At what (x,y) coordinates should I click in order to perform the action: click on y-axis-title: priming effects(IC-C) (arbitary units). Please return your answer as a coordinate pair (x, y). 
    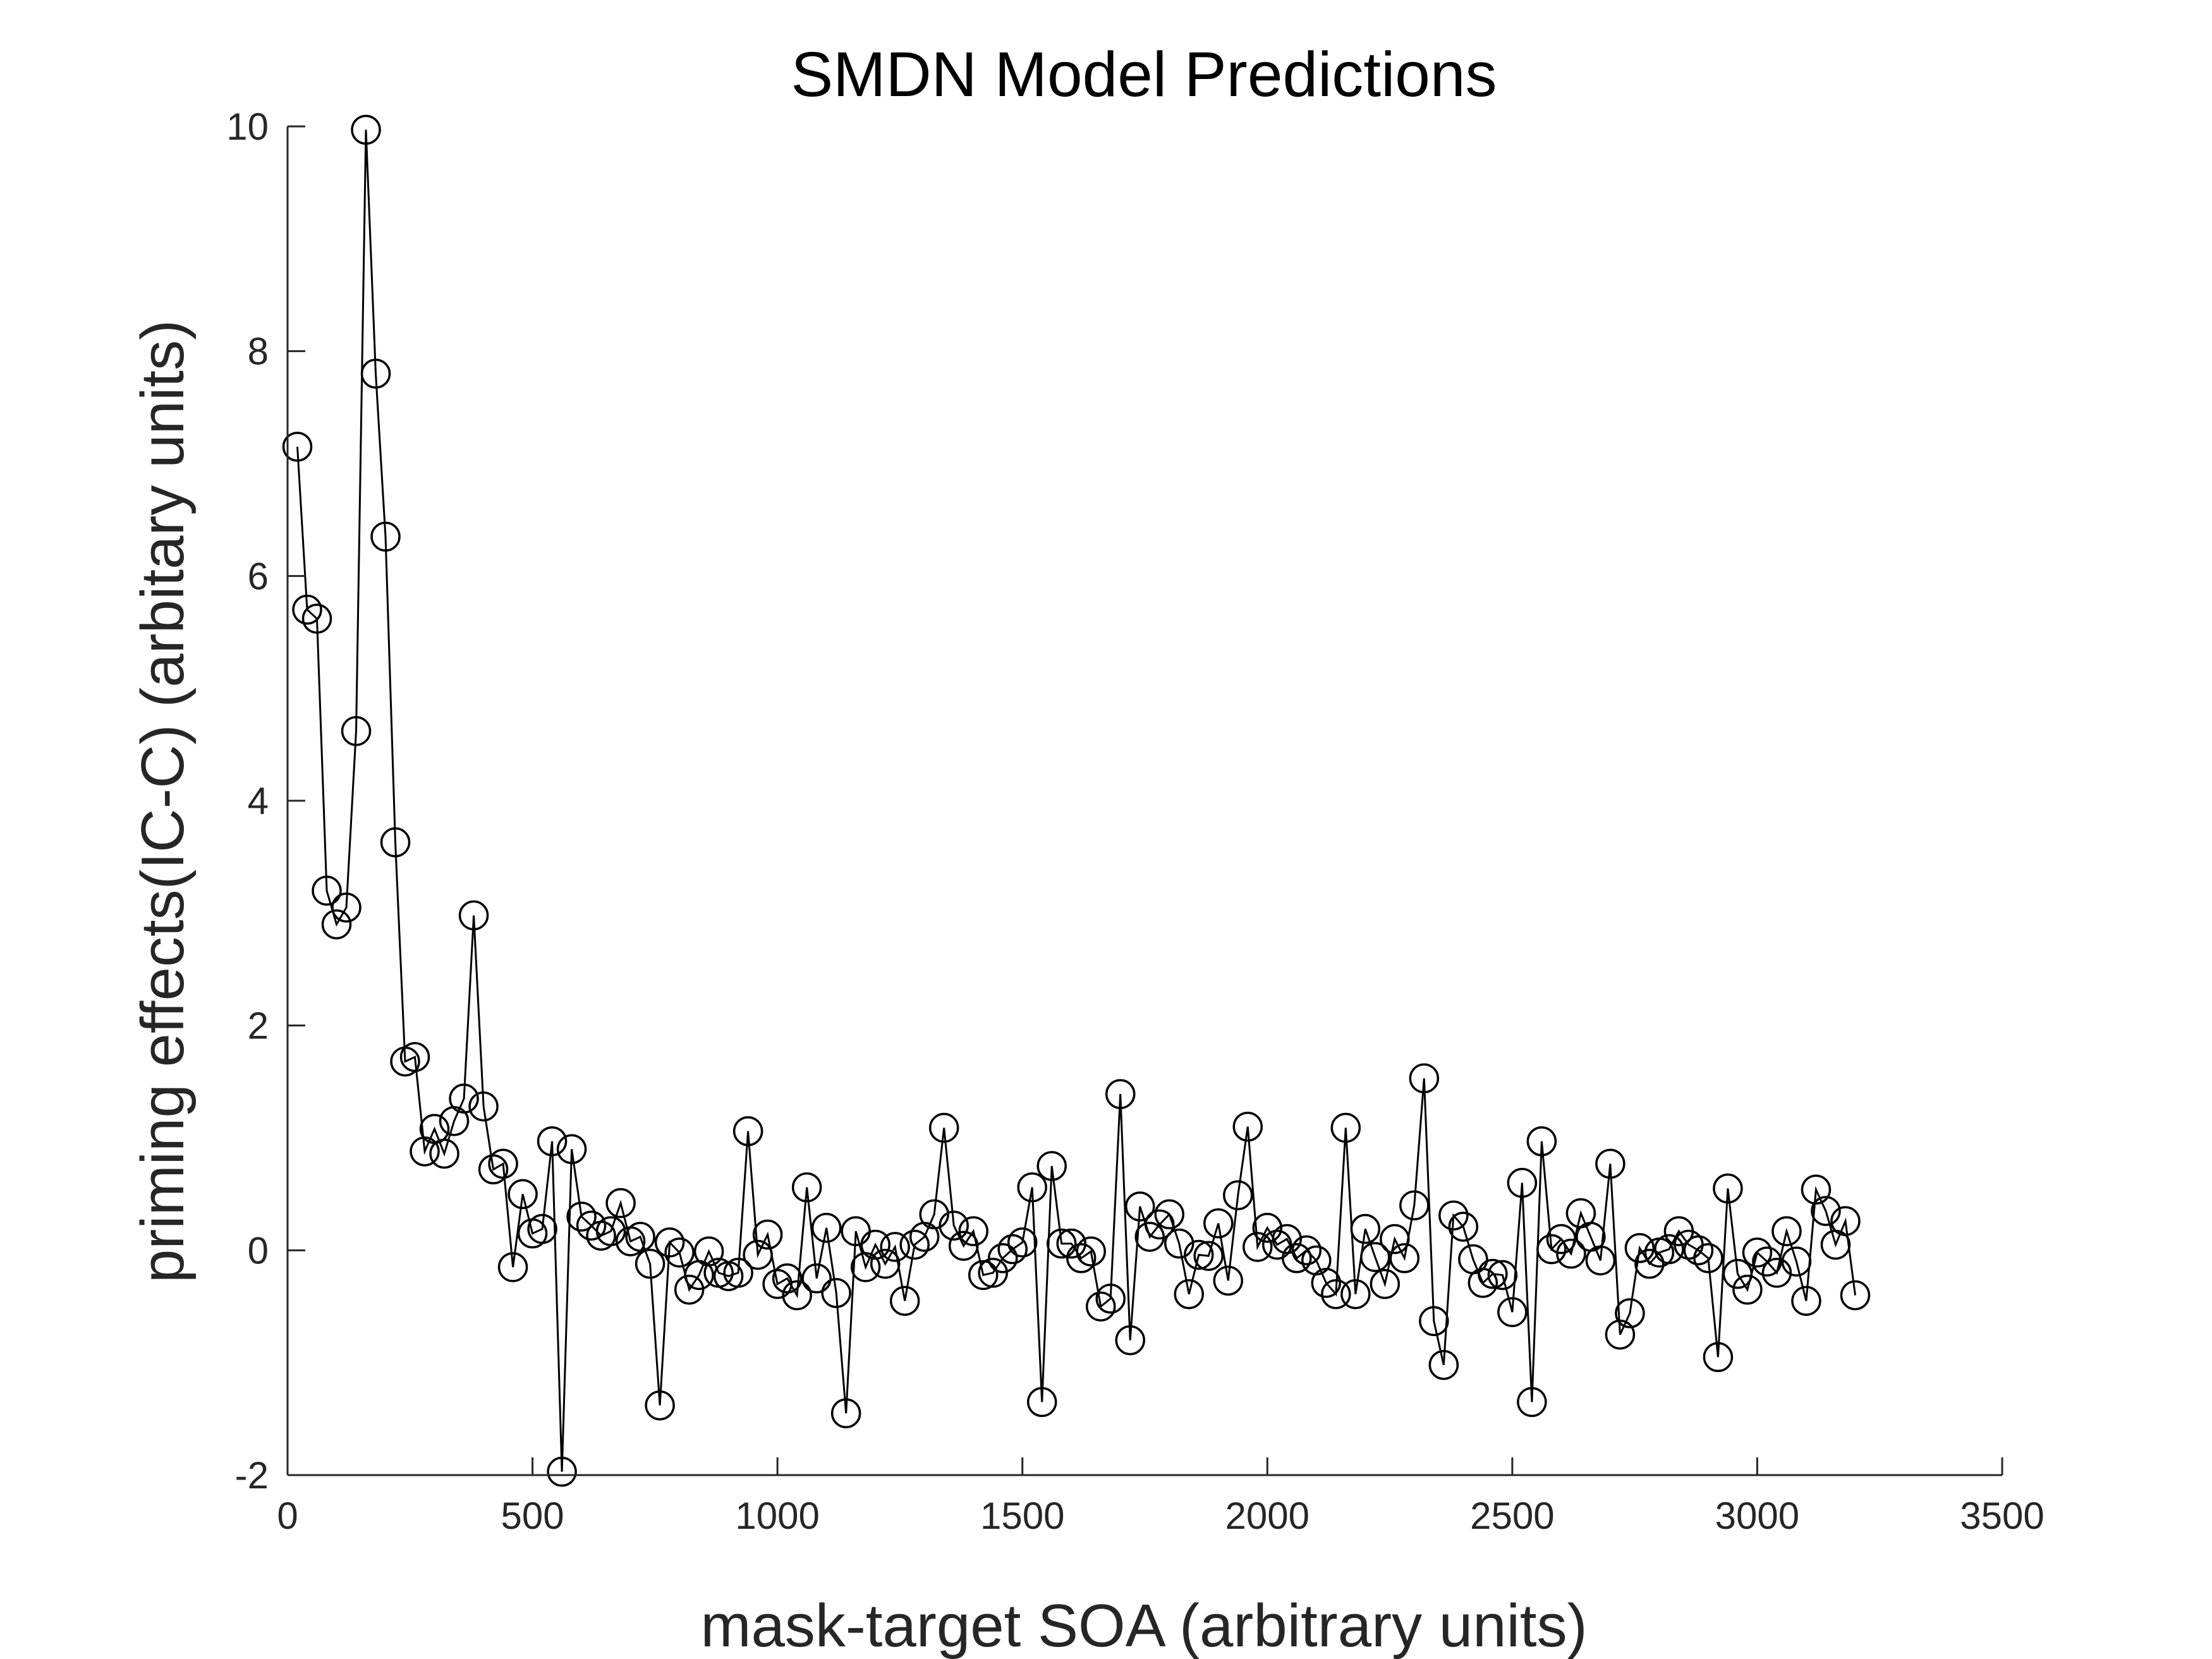
    Looking at the image, I should click on (163, 802).